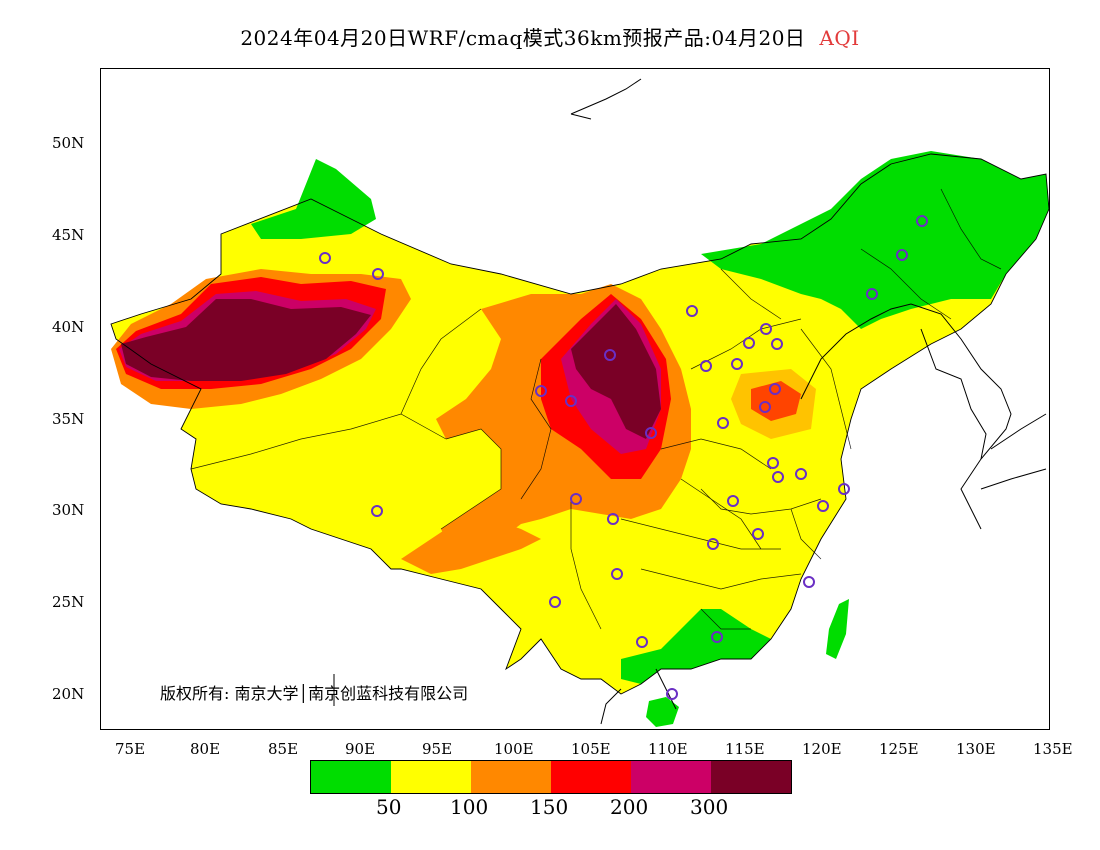 The image size is (1100, 850). What do you see at coordinates (1053, 749) in the screenshot?
I see `lon-label-135e: 135E` at bounding box center [1053, 749].